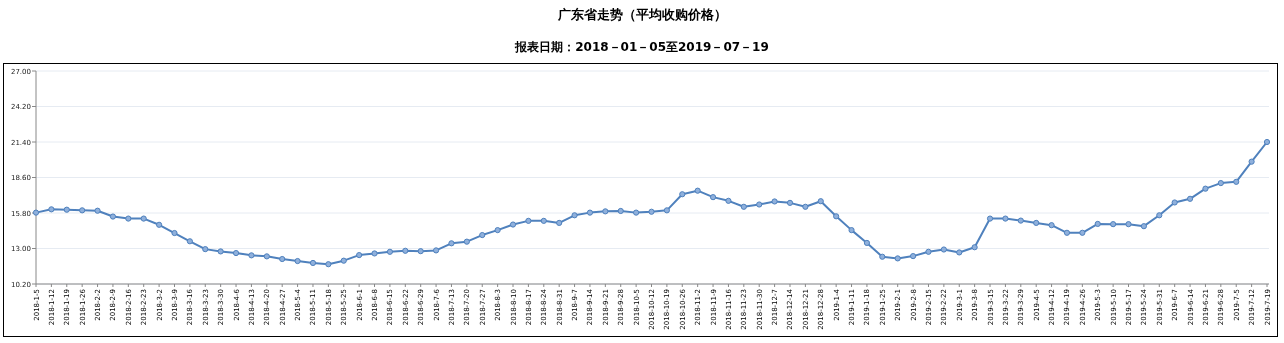 The width and height of the screenshot is (1284, 343). I want to click on chart-subtitle: 报表日期：2018－01－05至2019－07－19, so click(641, 47).